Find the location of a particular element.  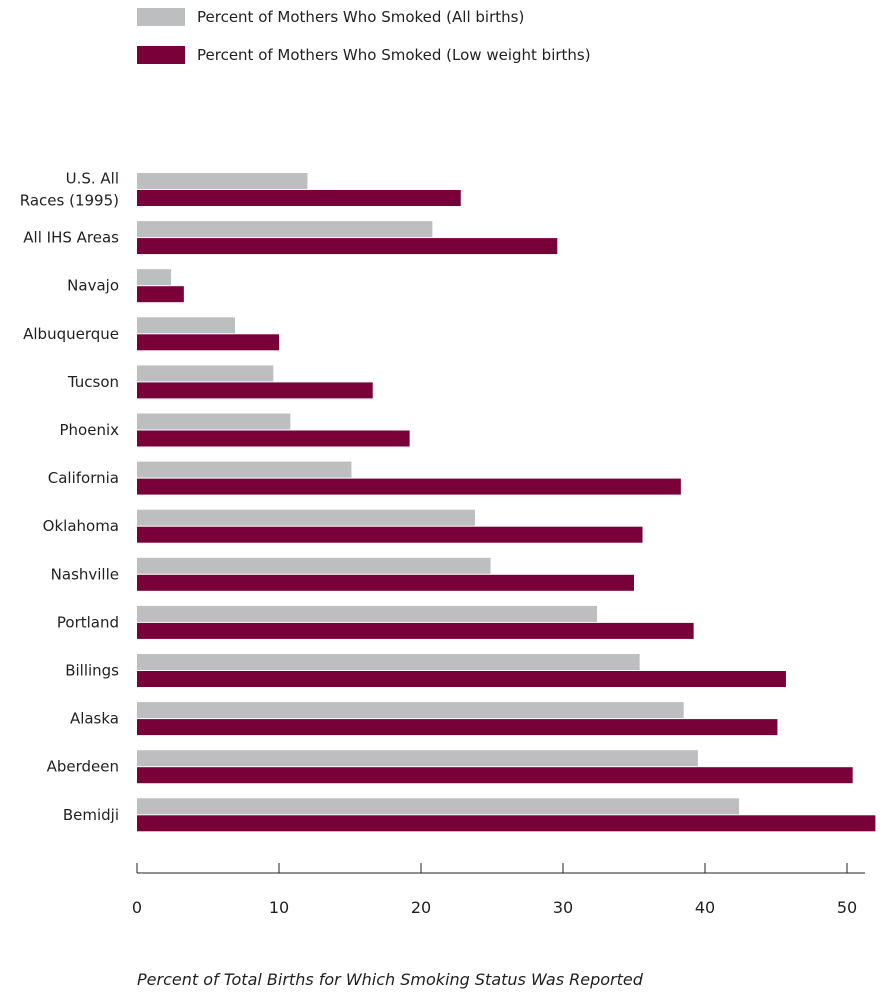

bar-all-births-portland is located at coordinates (367, 613).